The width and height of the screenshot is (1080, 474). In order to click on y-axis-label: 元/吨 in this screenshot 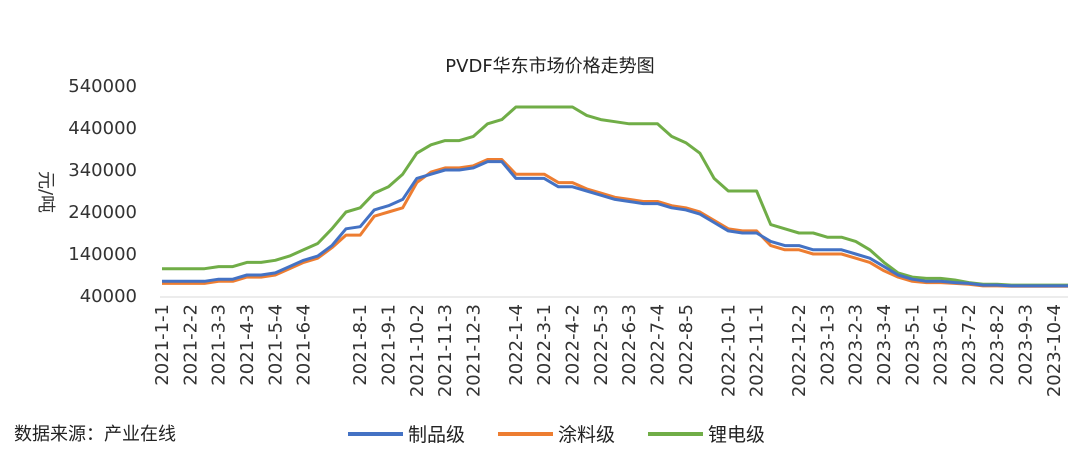, I will do `click(45, 192)`.